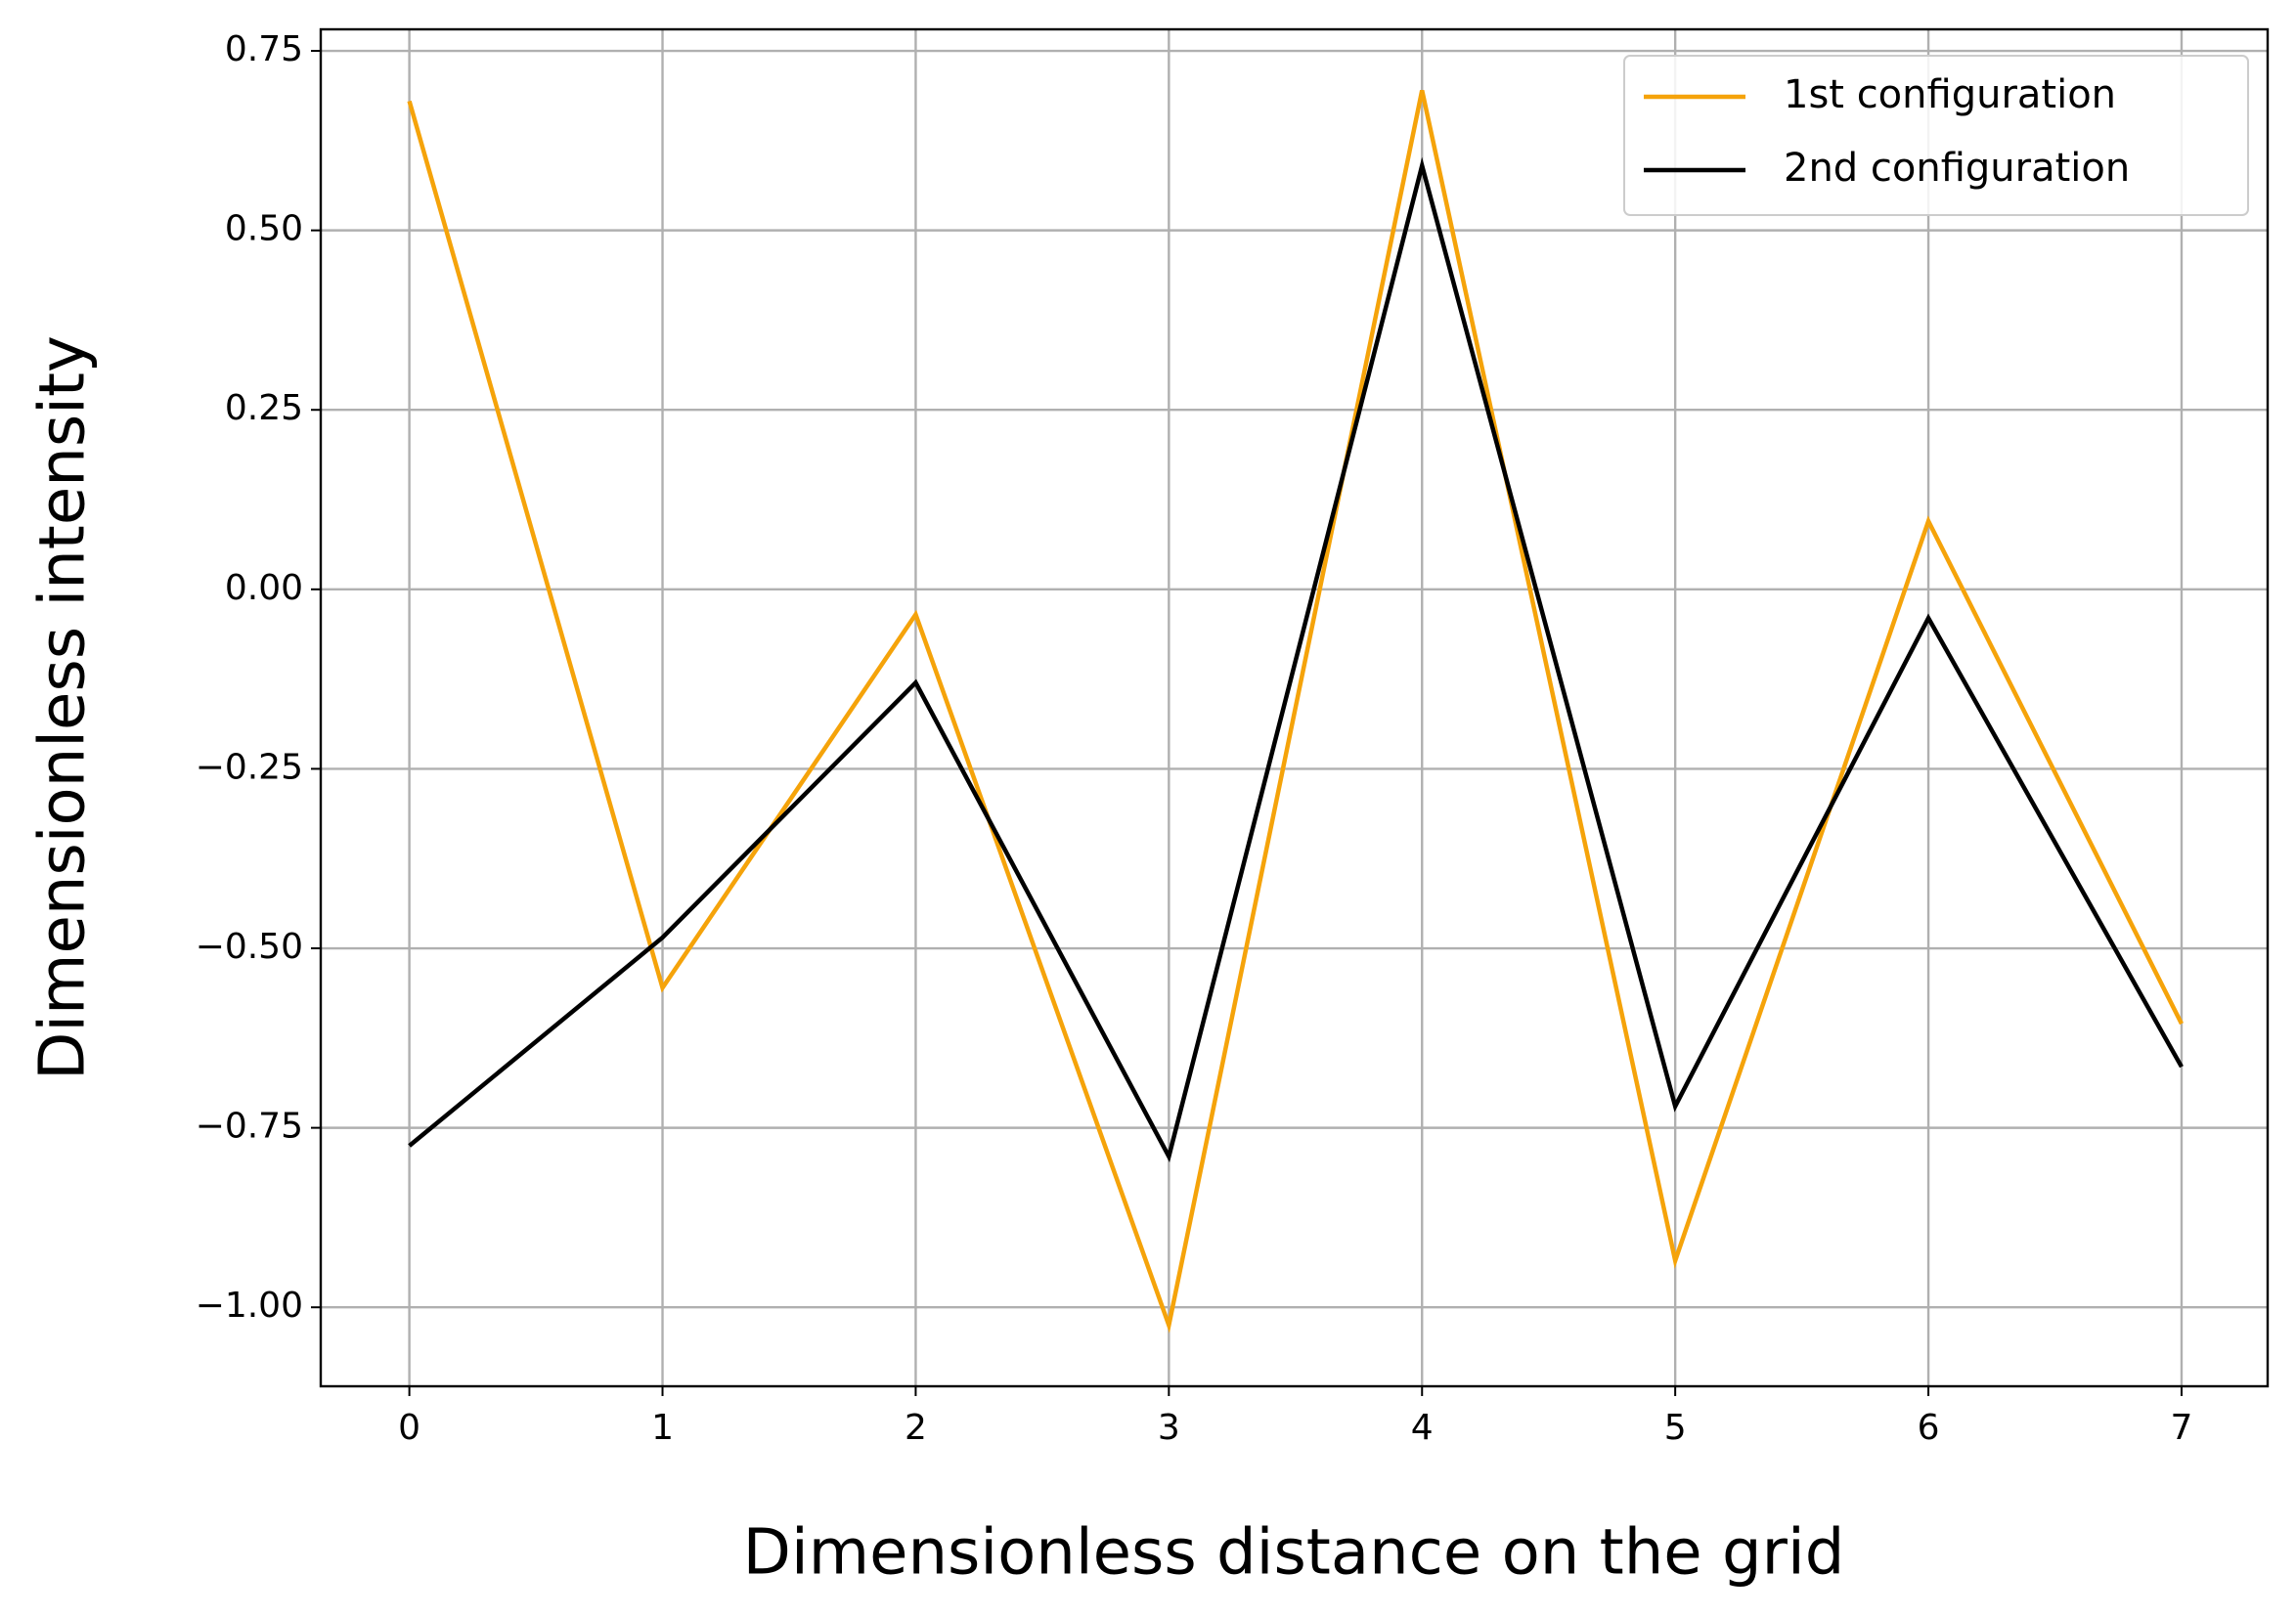 This screenshot has height=1617, width=2296. What do you see at coordinates (1675, 1428) in the screenshot?
I see `x-tick-label: 5` at bounding box center [1675, 1428].